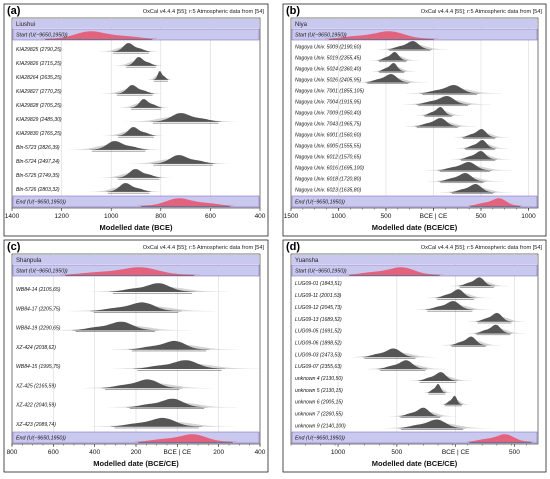  I want to click on sample-label: unknown 7 (2260,55), so click(319, 415).